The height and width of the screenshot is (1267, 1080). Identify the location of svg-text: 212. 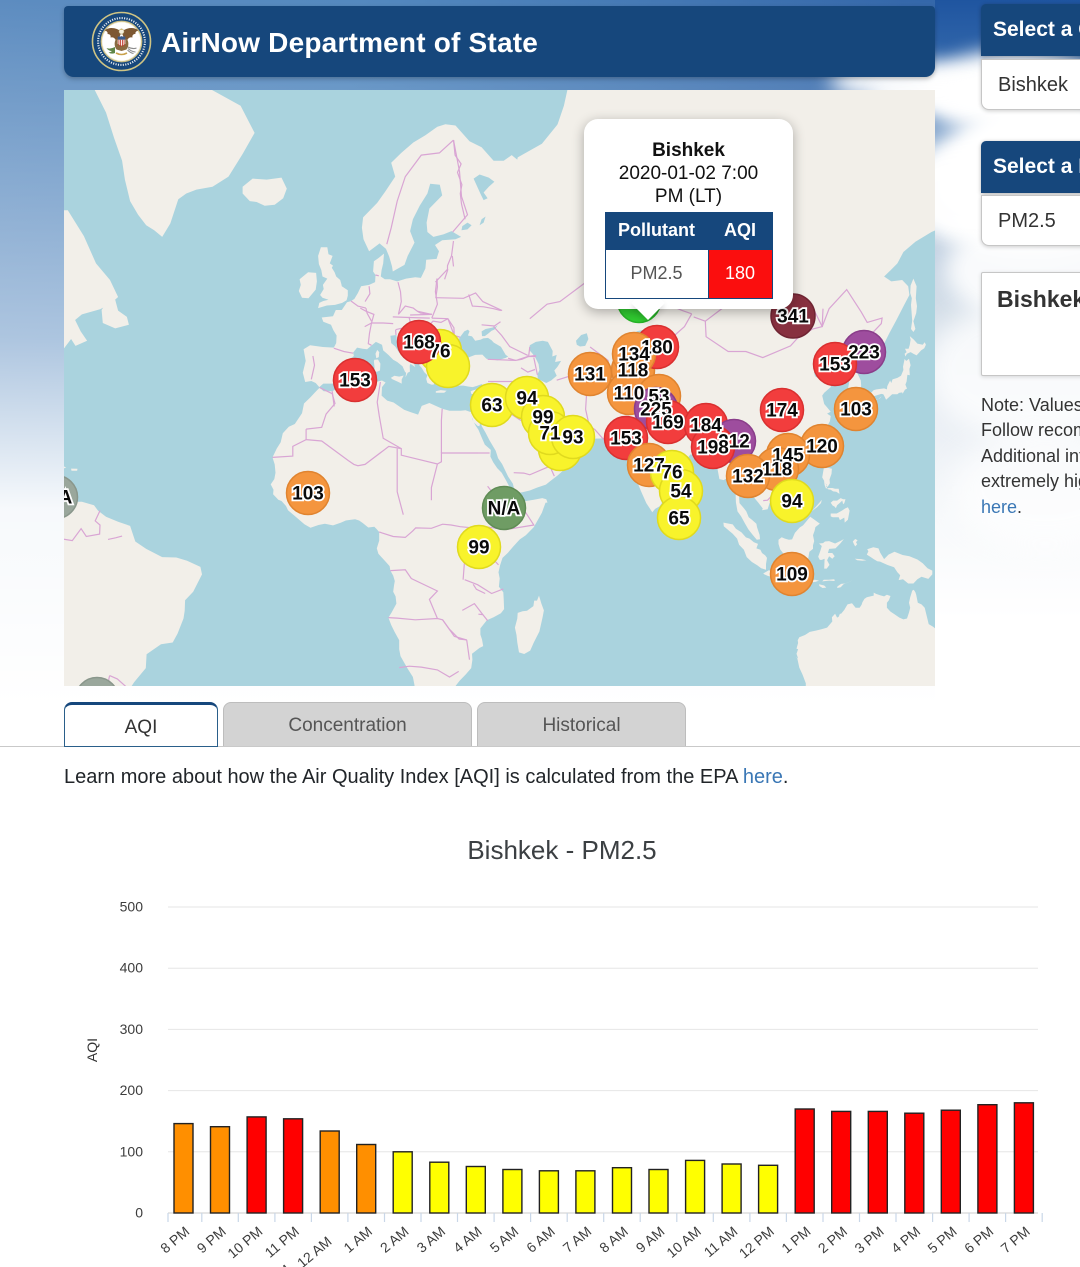
(734, 442).